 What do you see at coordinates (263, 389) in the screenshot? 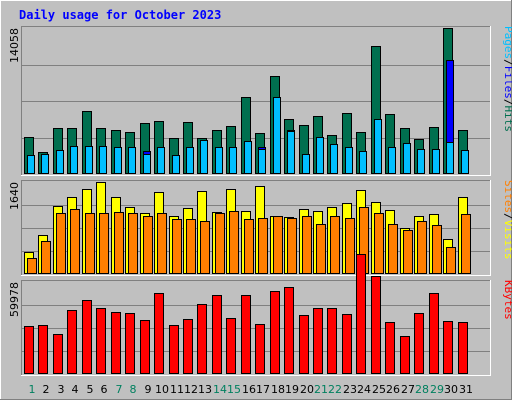
I see `x-tick-day-17: 17` at bounding box center [263, 389].